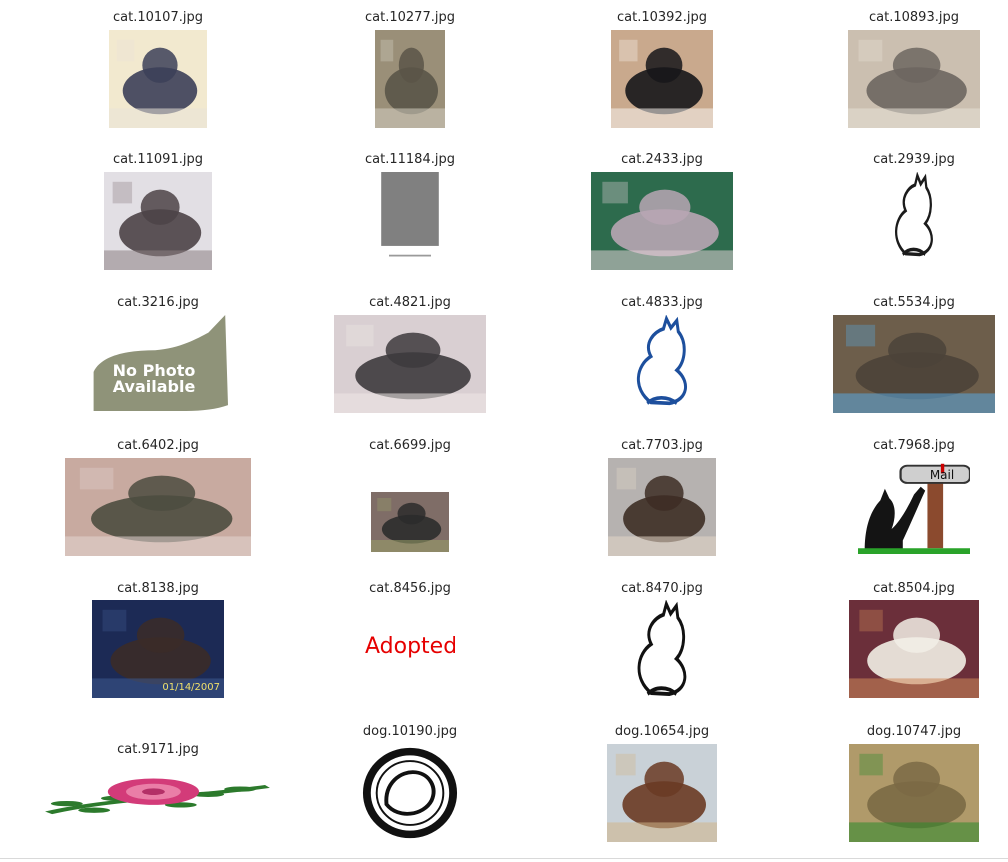 Image resolution: width=1008 pixels, height=862 pixels. Describe the element at coordinates (410, 302) in the screenshot. I see `image-caption: cat.4821.jpg` at that location.